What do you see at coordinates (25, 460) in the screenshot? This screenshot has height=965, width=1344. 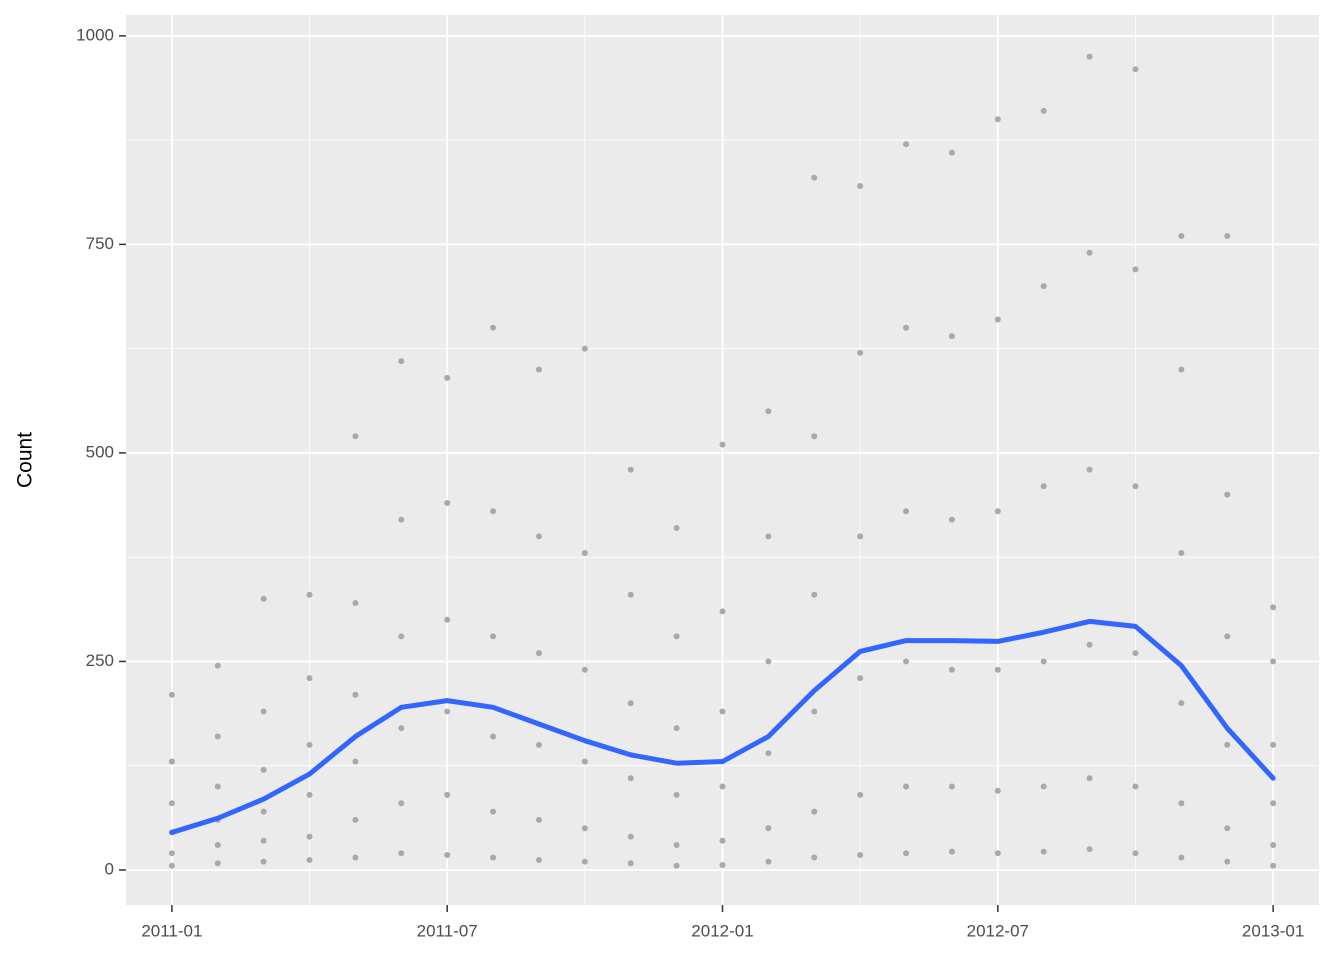 I see `y-axis-label: Count` at bounding box center [25, 460].